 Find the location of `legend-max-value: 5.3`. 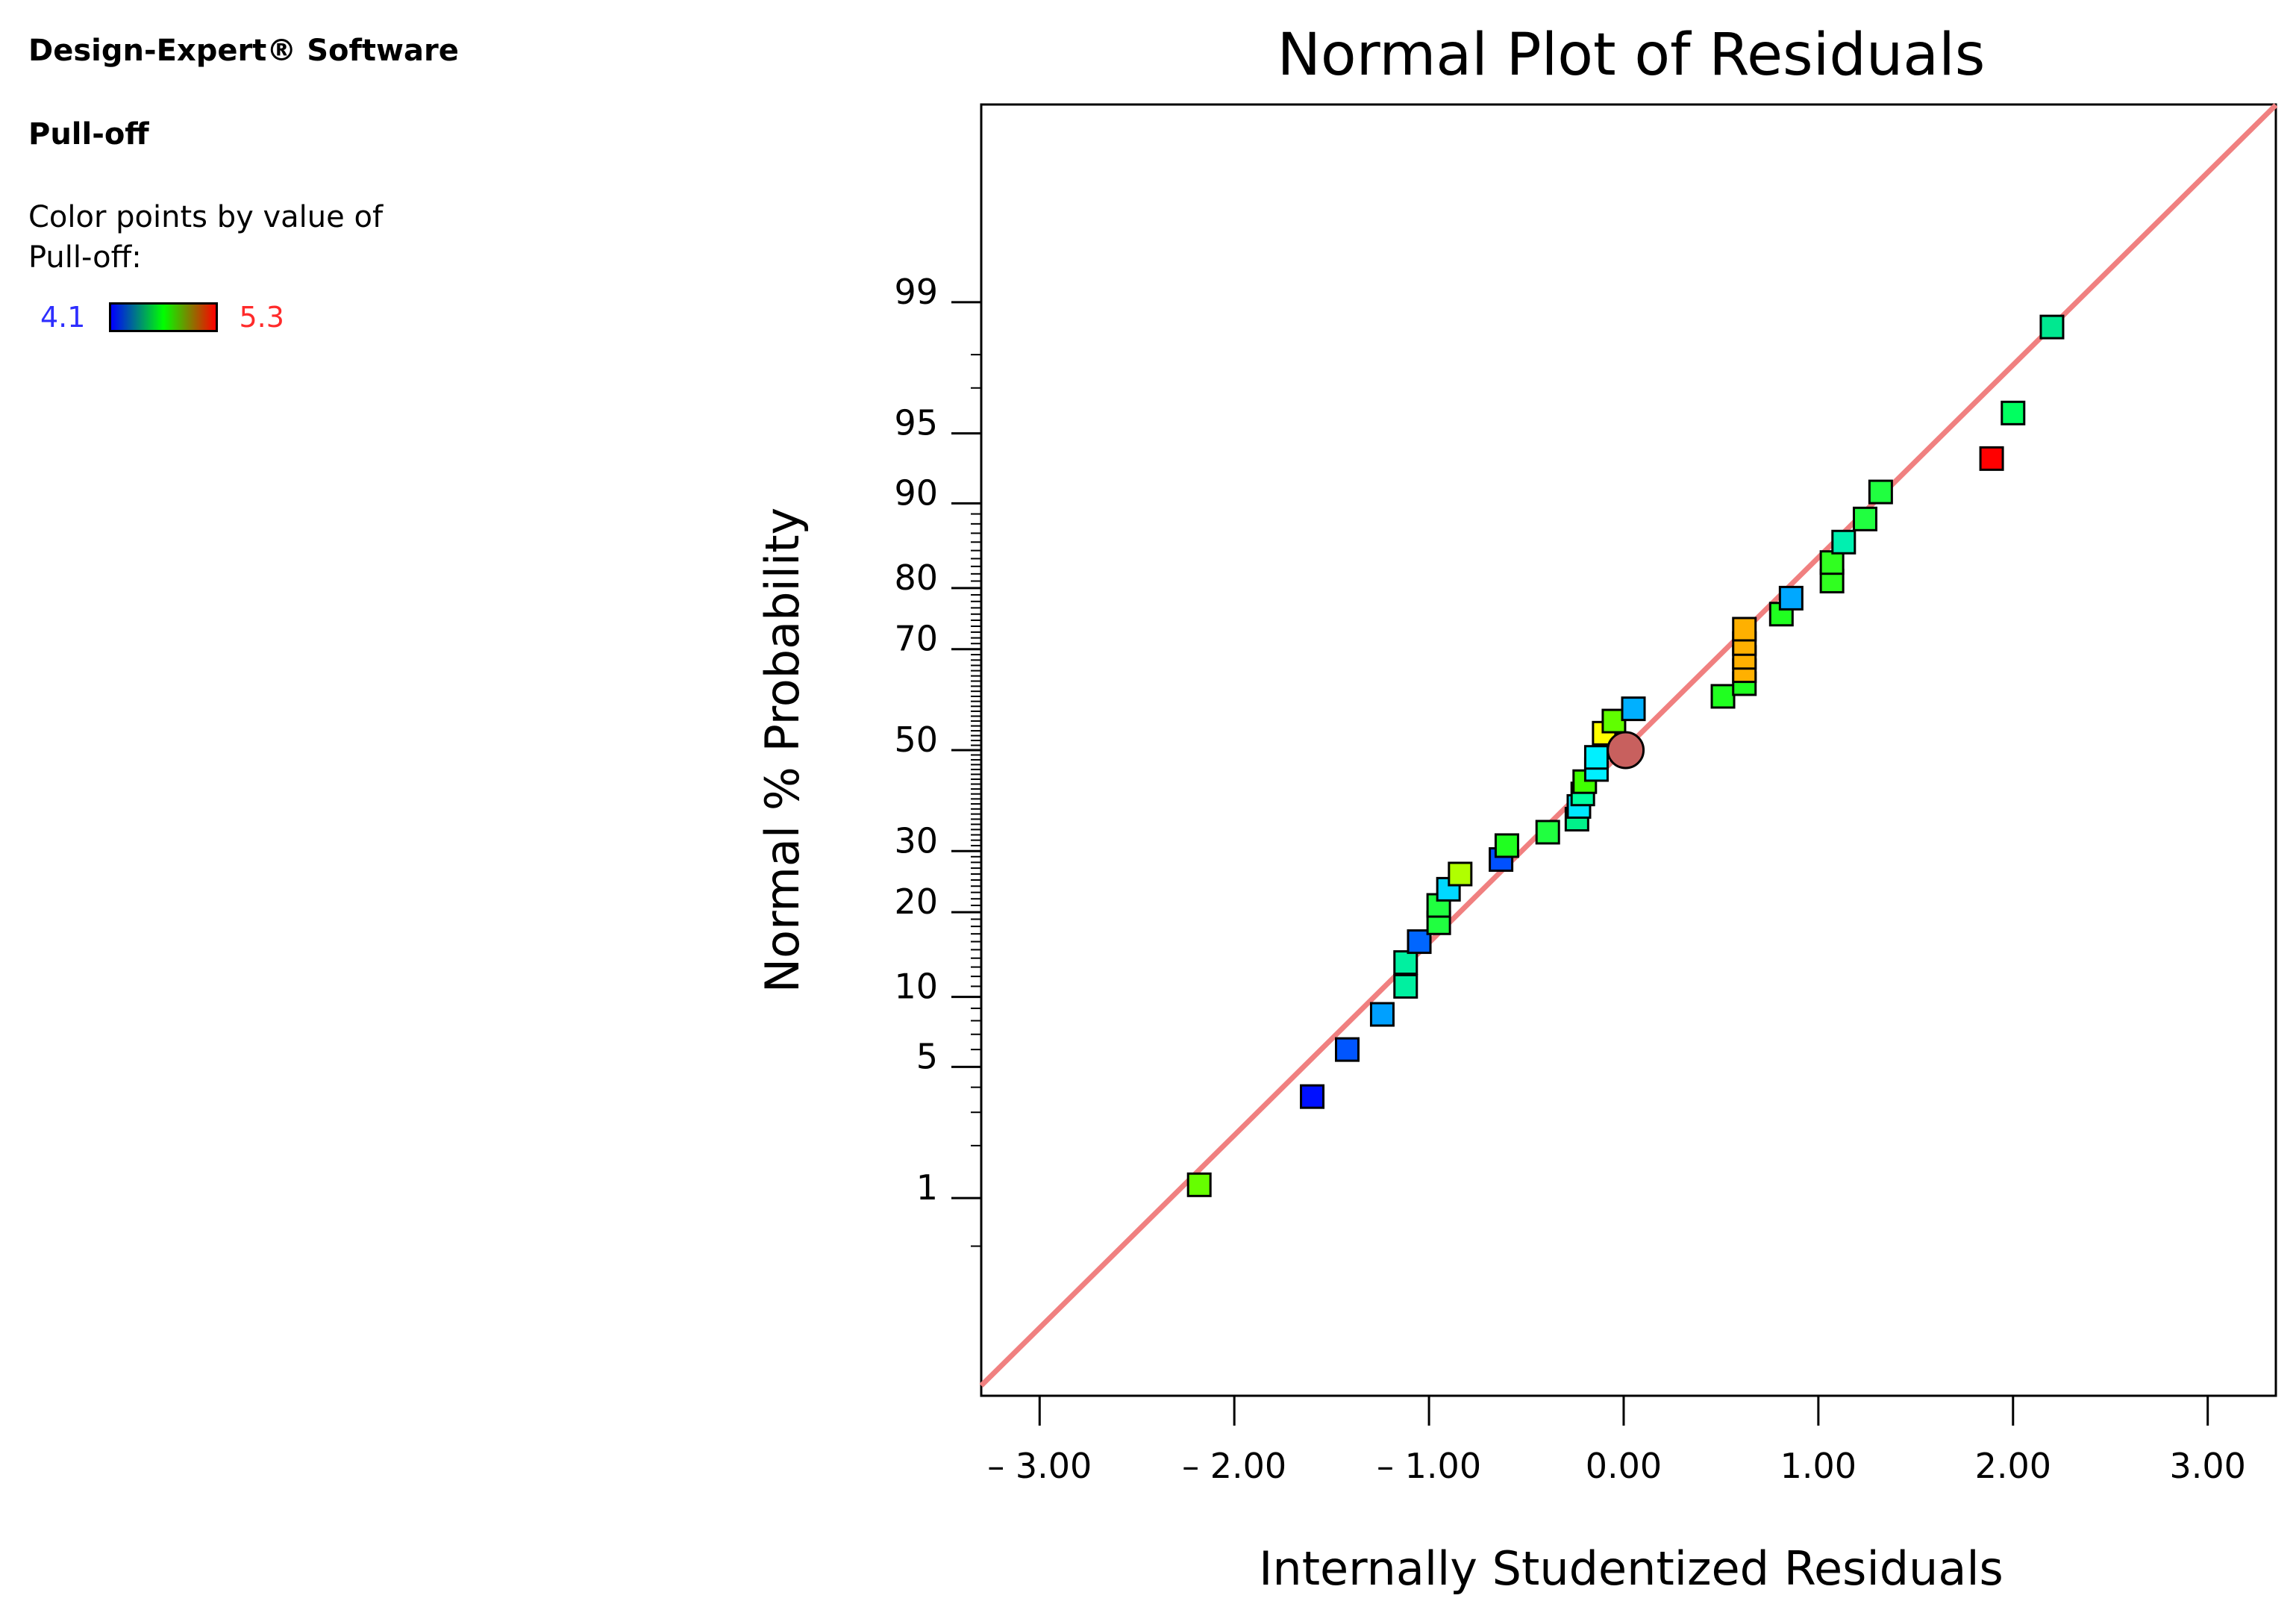

legend-max-value: 5.3 is located at coordinates (262, 317).